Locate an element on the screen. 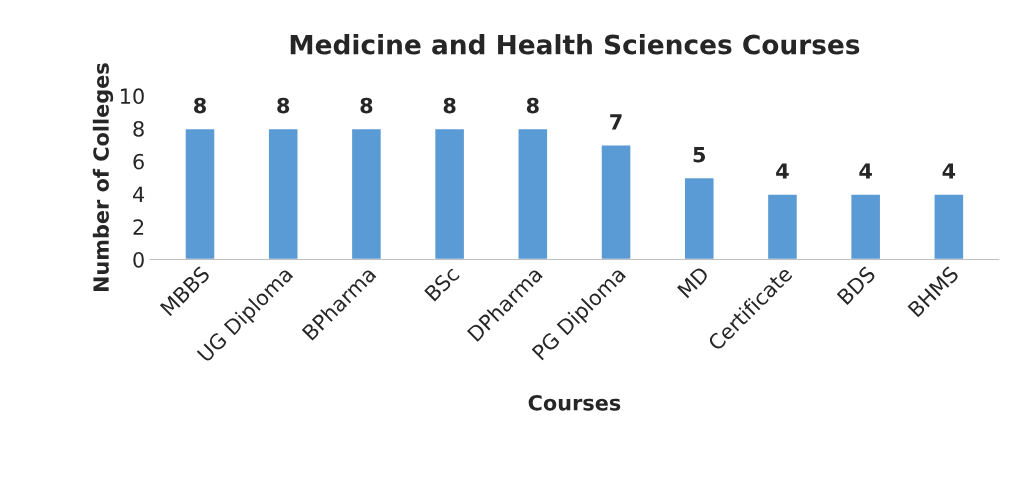  y-tick-label: 6 is located at coordinates (138, 161).